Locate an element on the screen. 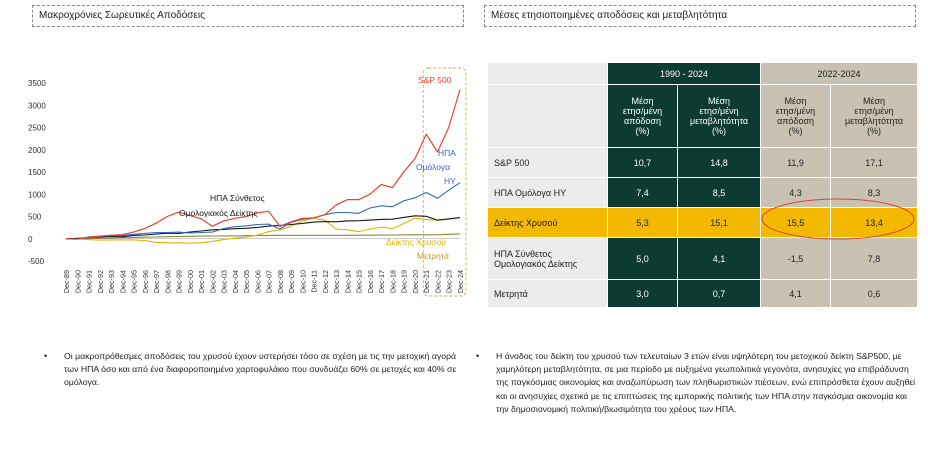  table-row: S&P 500 10,7 14,8 11,9 17,1 is located at coordinates (703, 162).